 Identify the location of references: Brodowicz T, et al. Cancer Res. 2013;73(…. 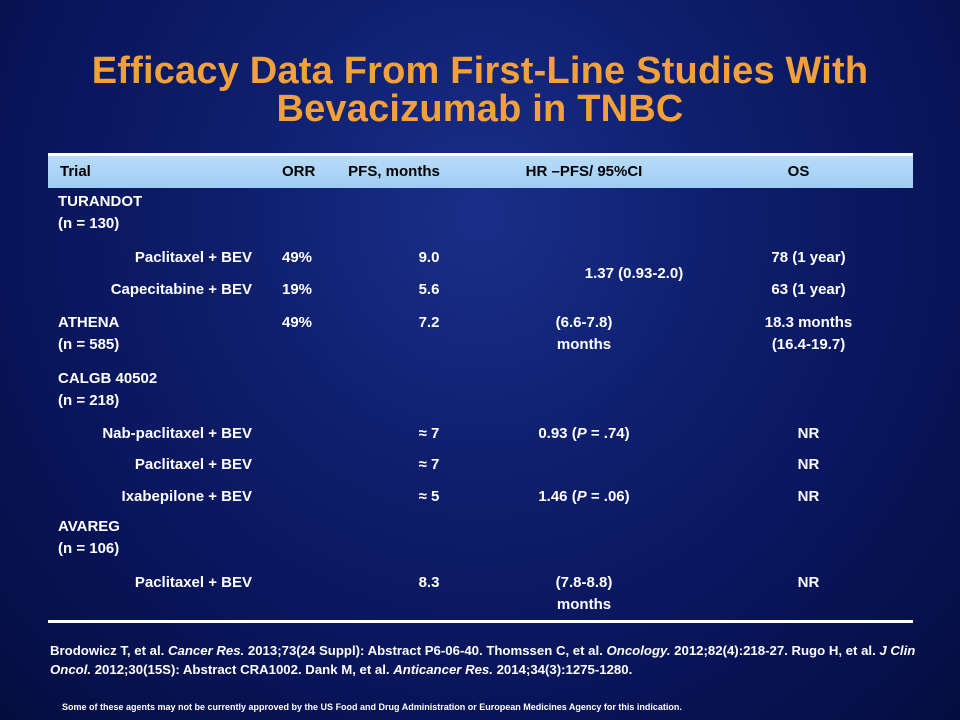
(485, 660).